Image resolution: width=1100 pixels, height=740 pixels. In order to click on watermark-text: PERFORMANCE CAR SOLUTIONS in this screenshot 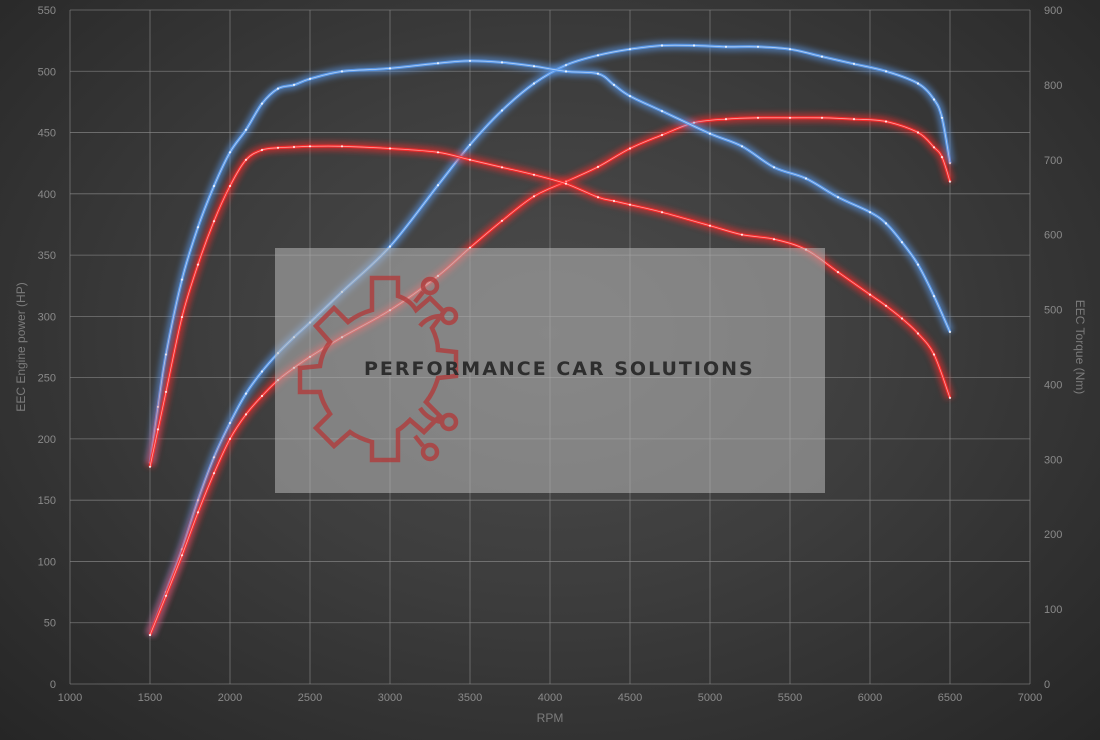, I will do `click(559, 369)`.